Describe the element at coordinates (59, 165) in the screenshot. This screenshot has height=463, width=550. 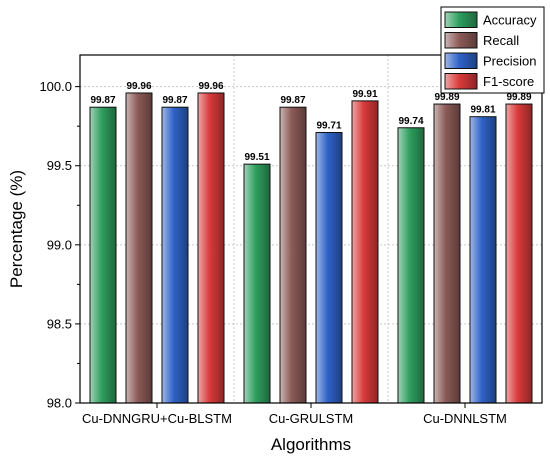
I see `y-tick-label: 99.5` at that location.